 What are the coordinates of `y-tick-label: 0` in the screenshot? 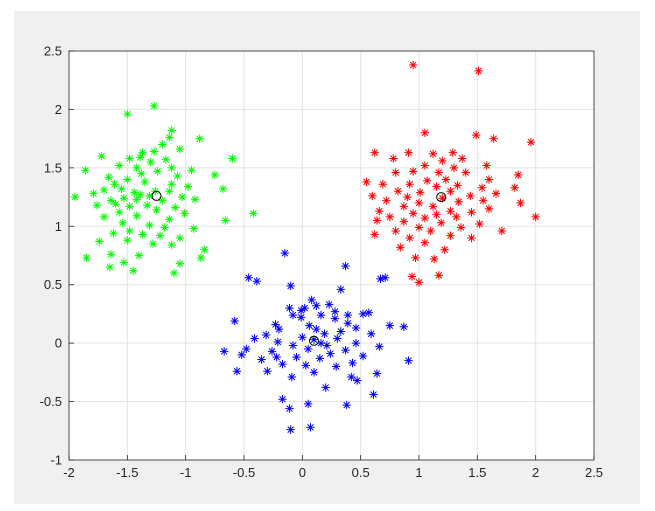 It's located at (58, 343).